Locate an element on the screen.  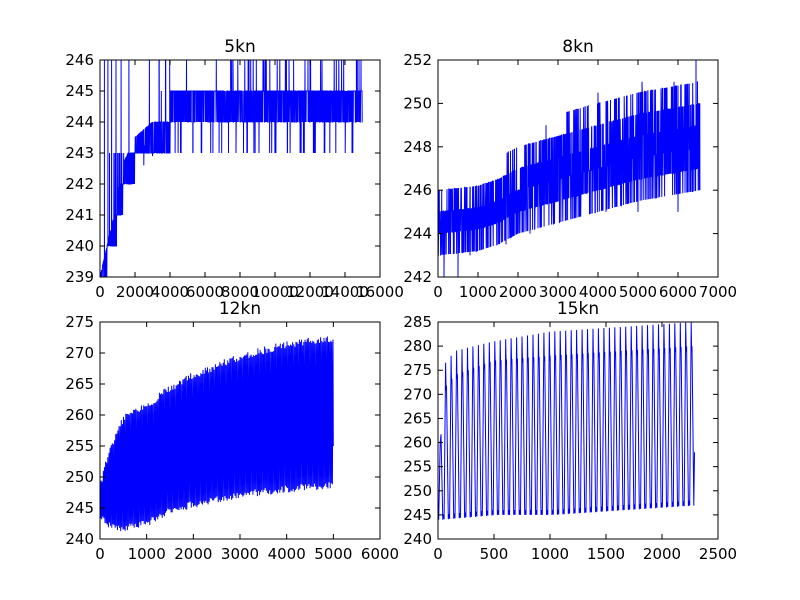
x-tick-label: 10000 is located at coordinates (275, 292).